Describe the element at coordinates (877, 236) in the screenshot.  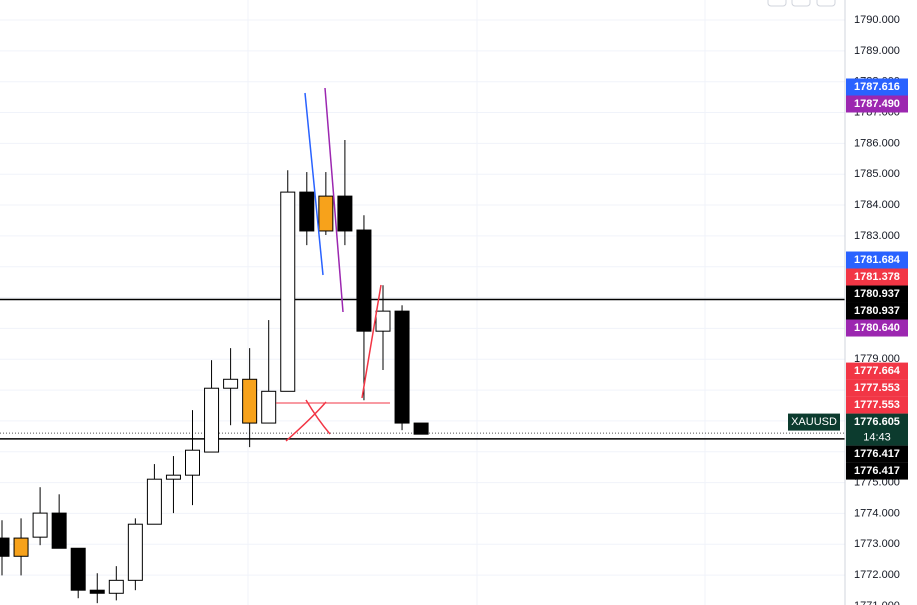
I see `y-tick-label: 1783.000` at that location.